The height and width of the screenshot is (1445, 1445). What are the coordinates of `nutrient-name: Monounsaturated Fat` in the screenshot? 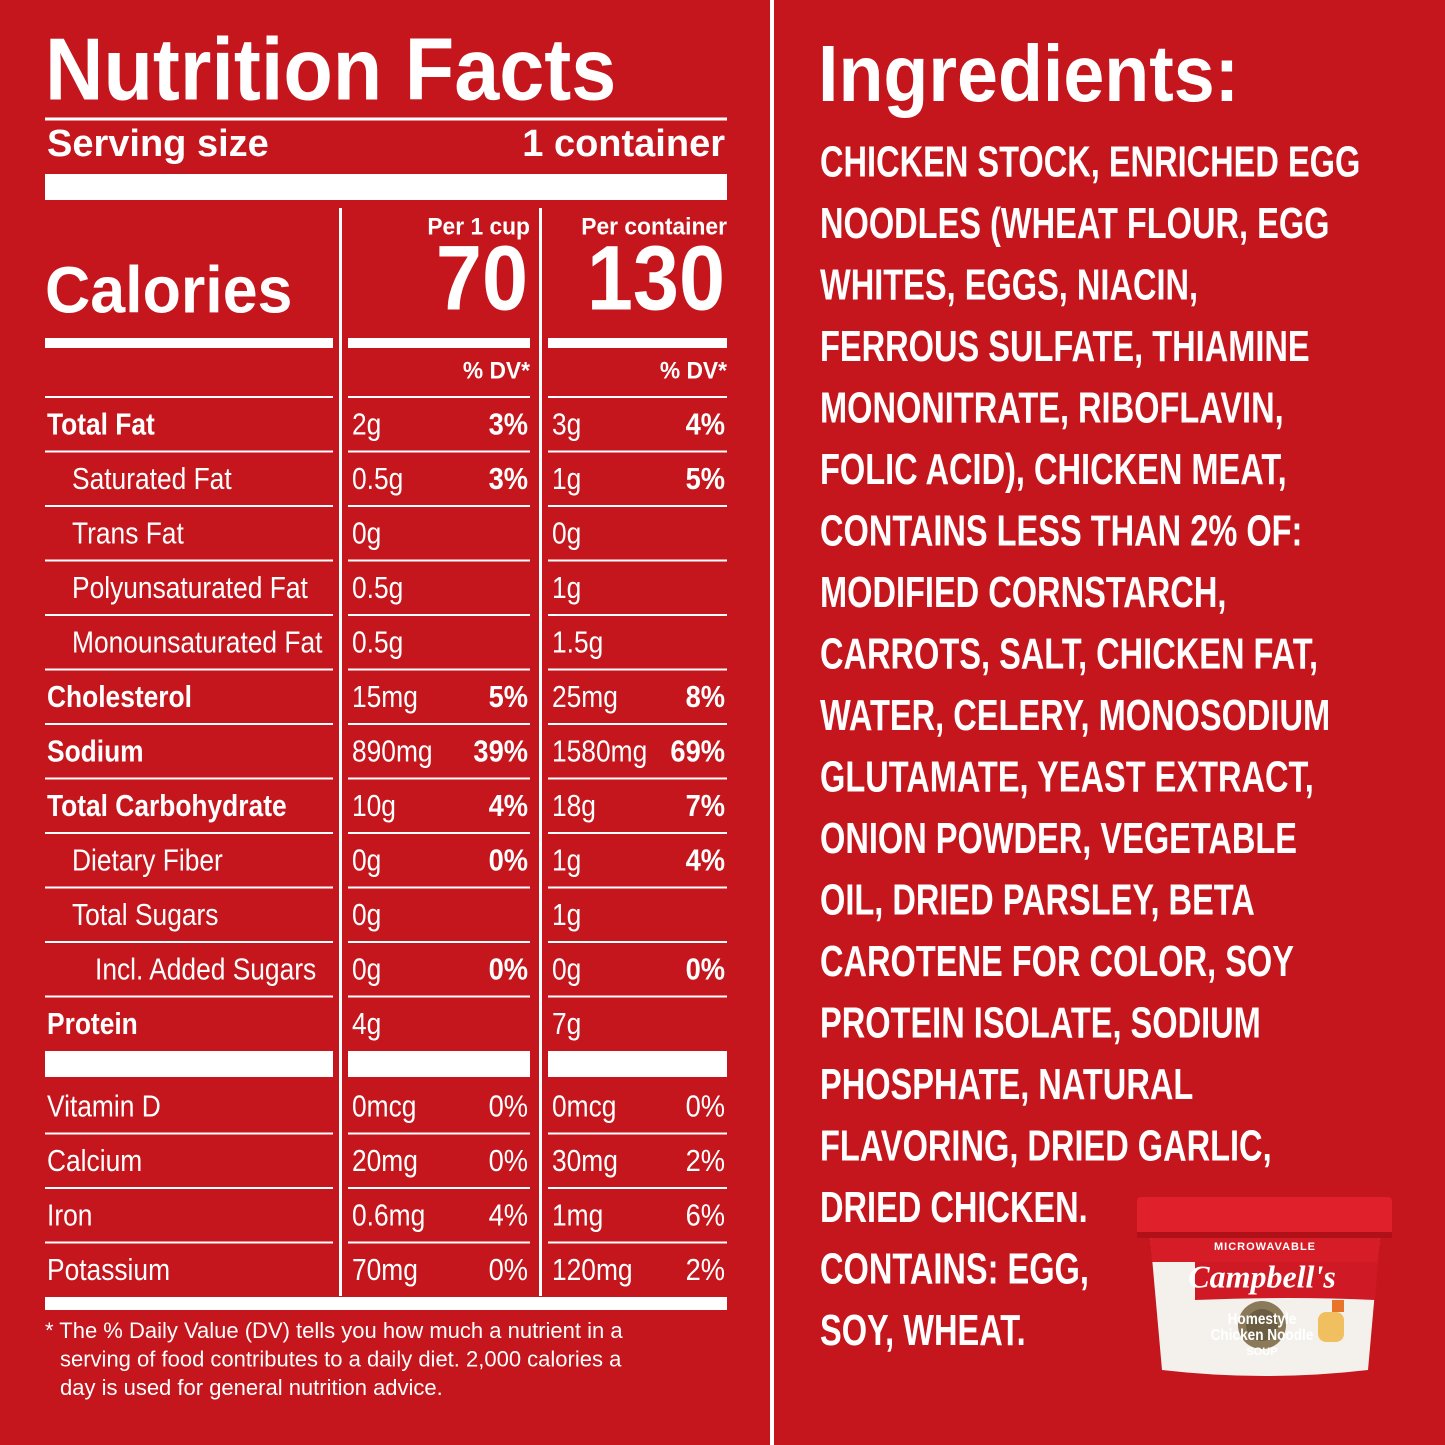 It's located at (197, 641).